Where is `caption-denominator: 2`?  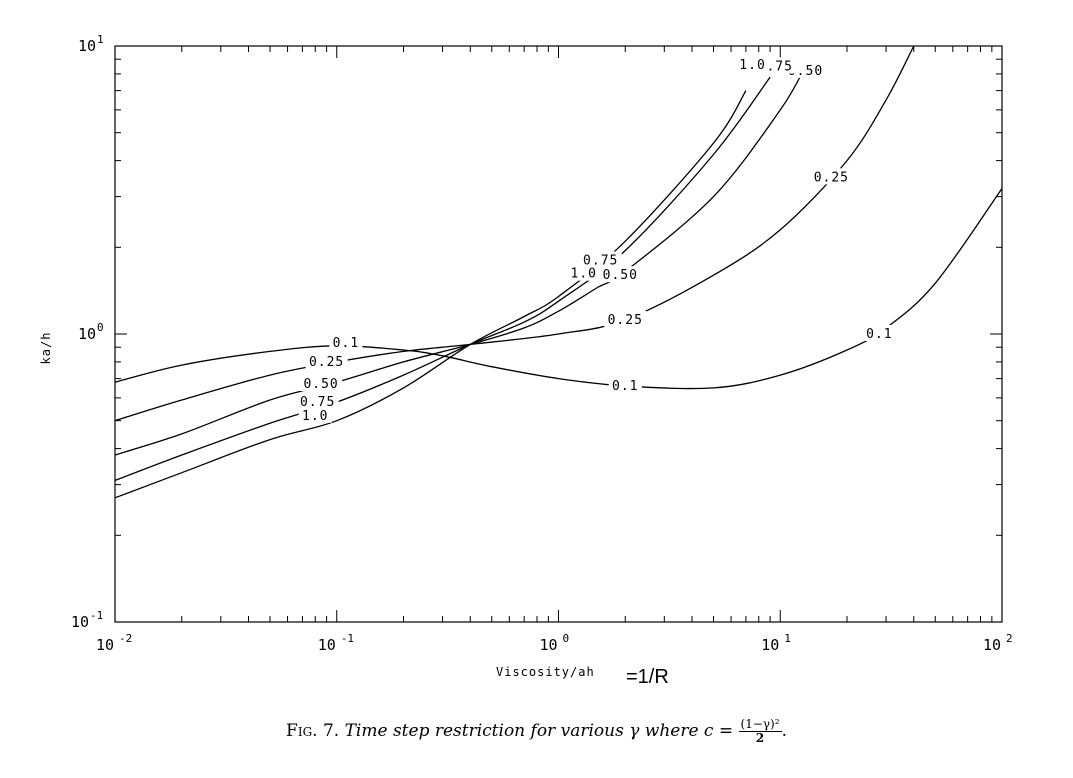 caption-denominator: 2 is located at coordinates (760, 738).